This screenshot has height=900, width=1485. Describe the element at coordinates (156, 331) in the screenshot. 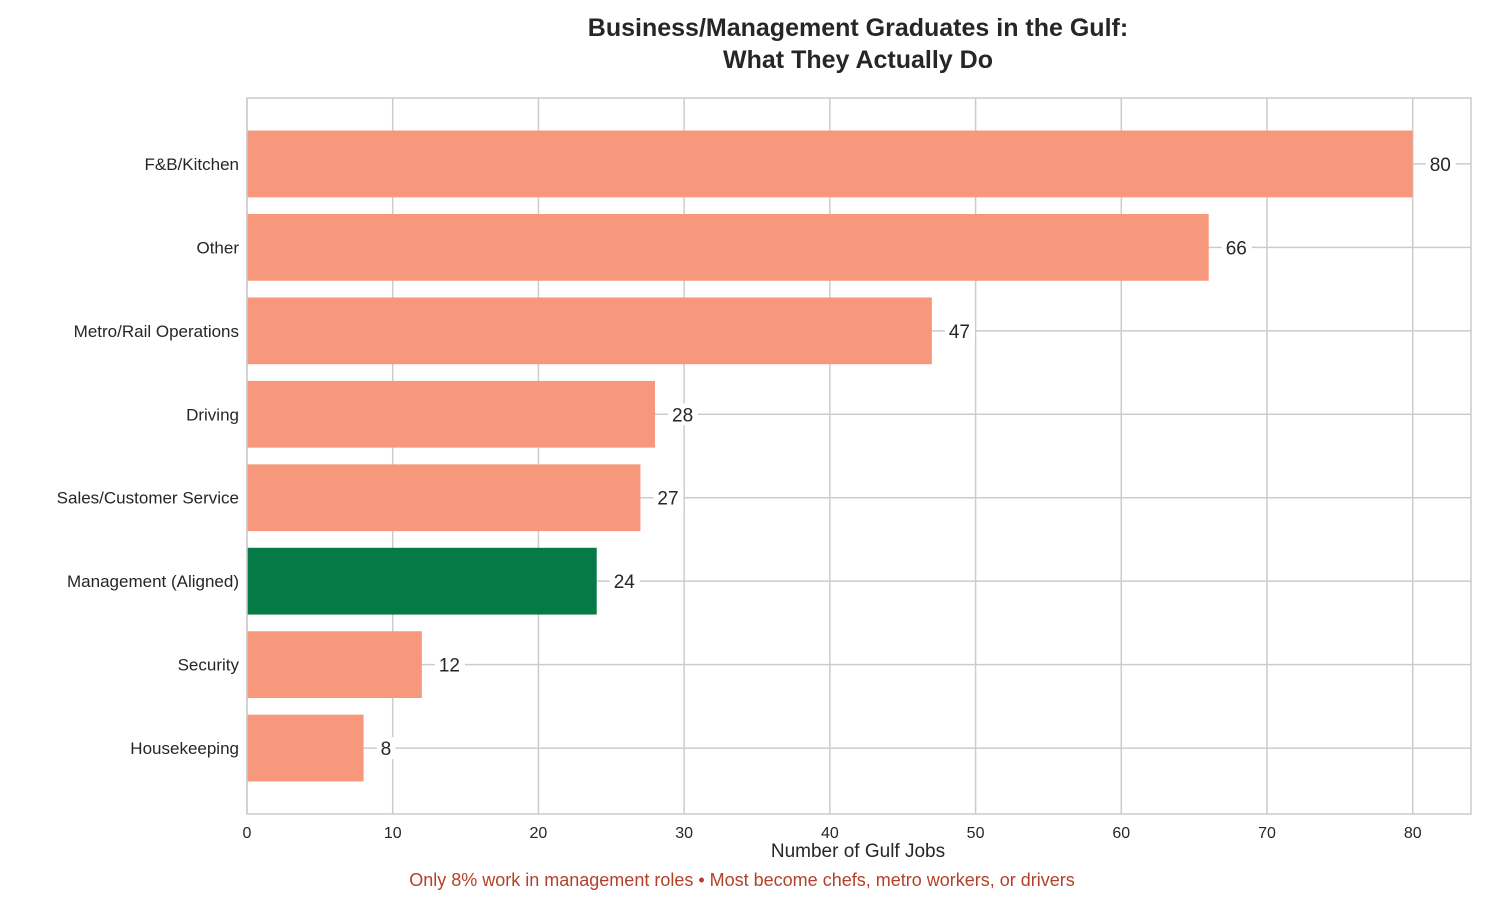

I see `y-tick-label: Metro/Rail Operations` at that location.